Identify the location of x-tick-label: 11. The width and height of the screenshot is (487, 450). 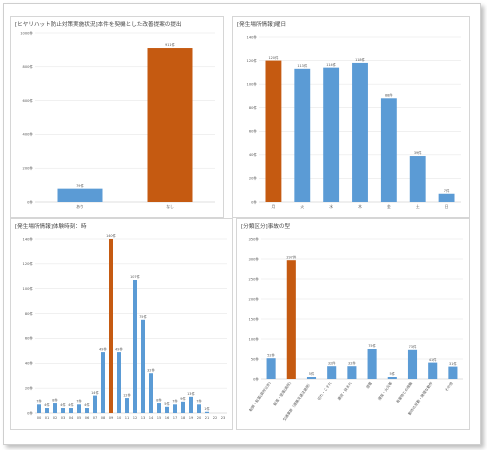
(127, 418).